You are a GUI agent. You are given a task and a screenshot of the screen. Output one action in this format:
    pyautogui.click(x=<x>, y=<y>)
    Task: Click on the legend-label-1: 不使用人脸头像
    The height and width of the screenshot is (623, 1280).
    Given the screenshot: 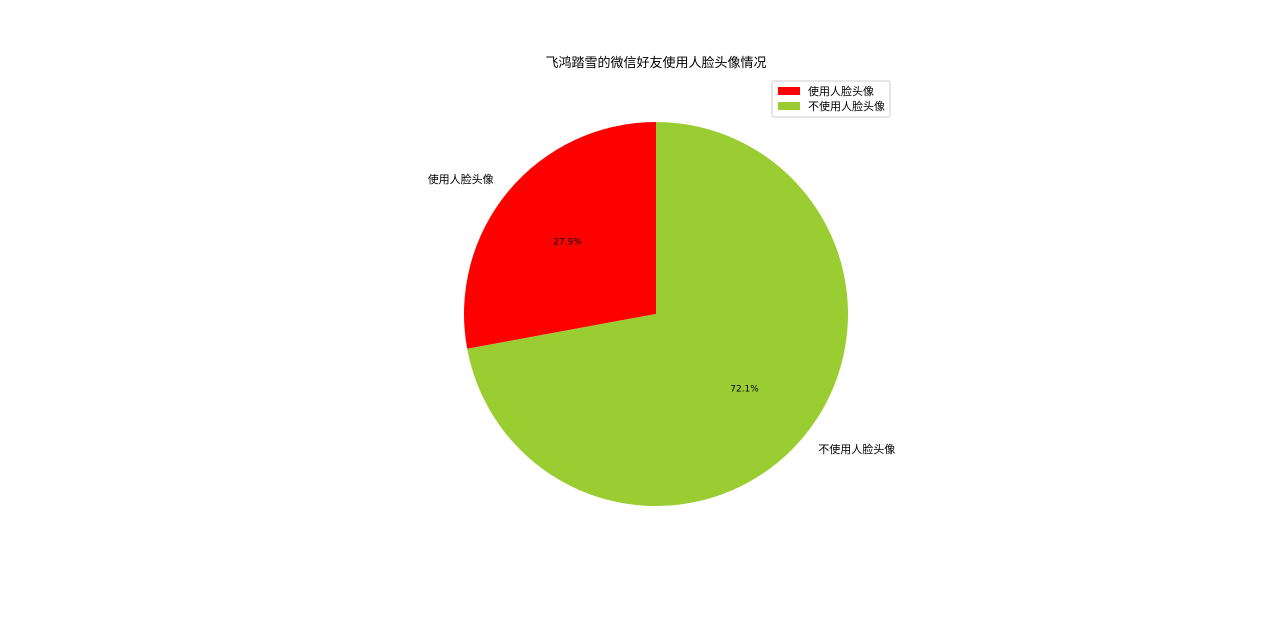 What is the action you would take?
    pyautogui.click(x=846, y=106)
    